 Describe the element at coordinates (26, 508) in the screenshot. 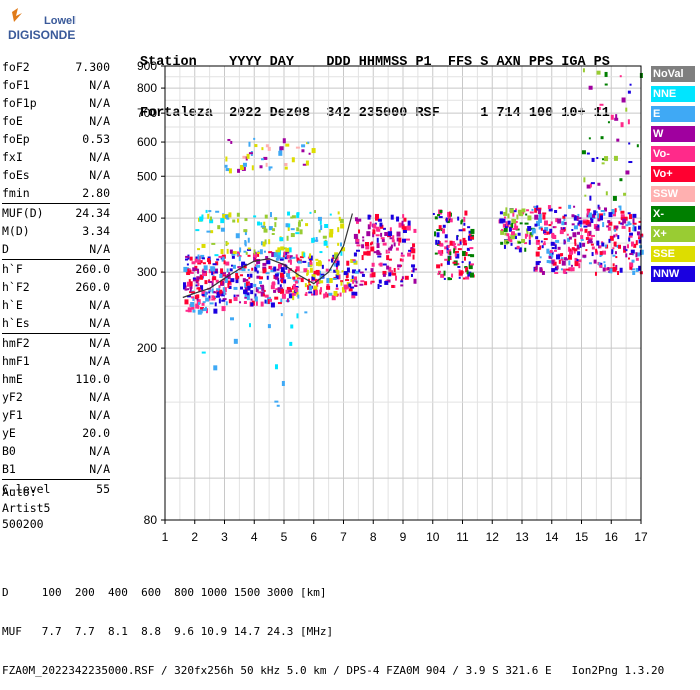

I see `autoscale-info: Auto: Artist5 500200` at that location.